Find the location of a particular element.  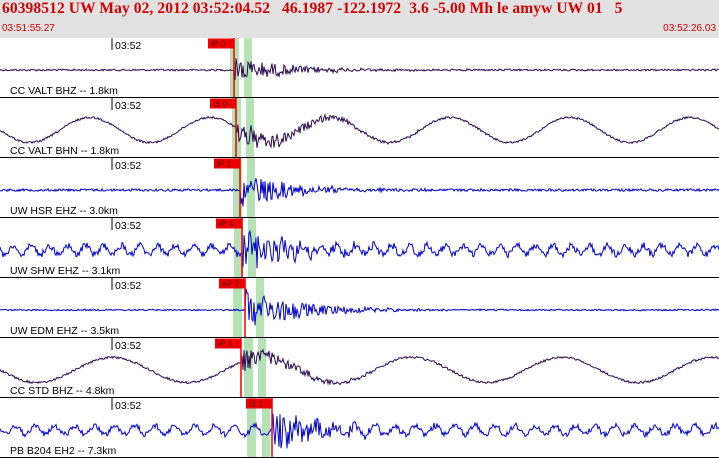

station-label: UW SHW EHZ -- 3.1km is located at coordinates (65, 271).